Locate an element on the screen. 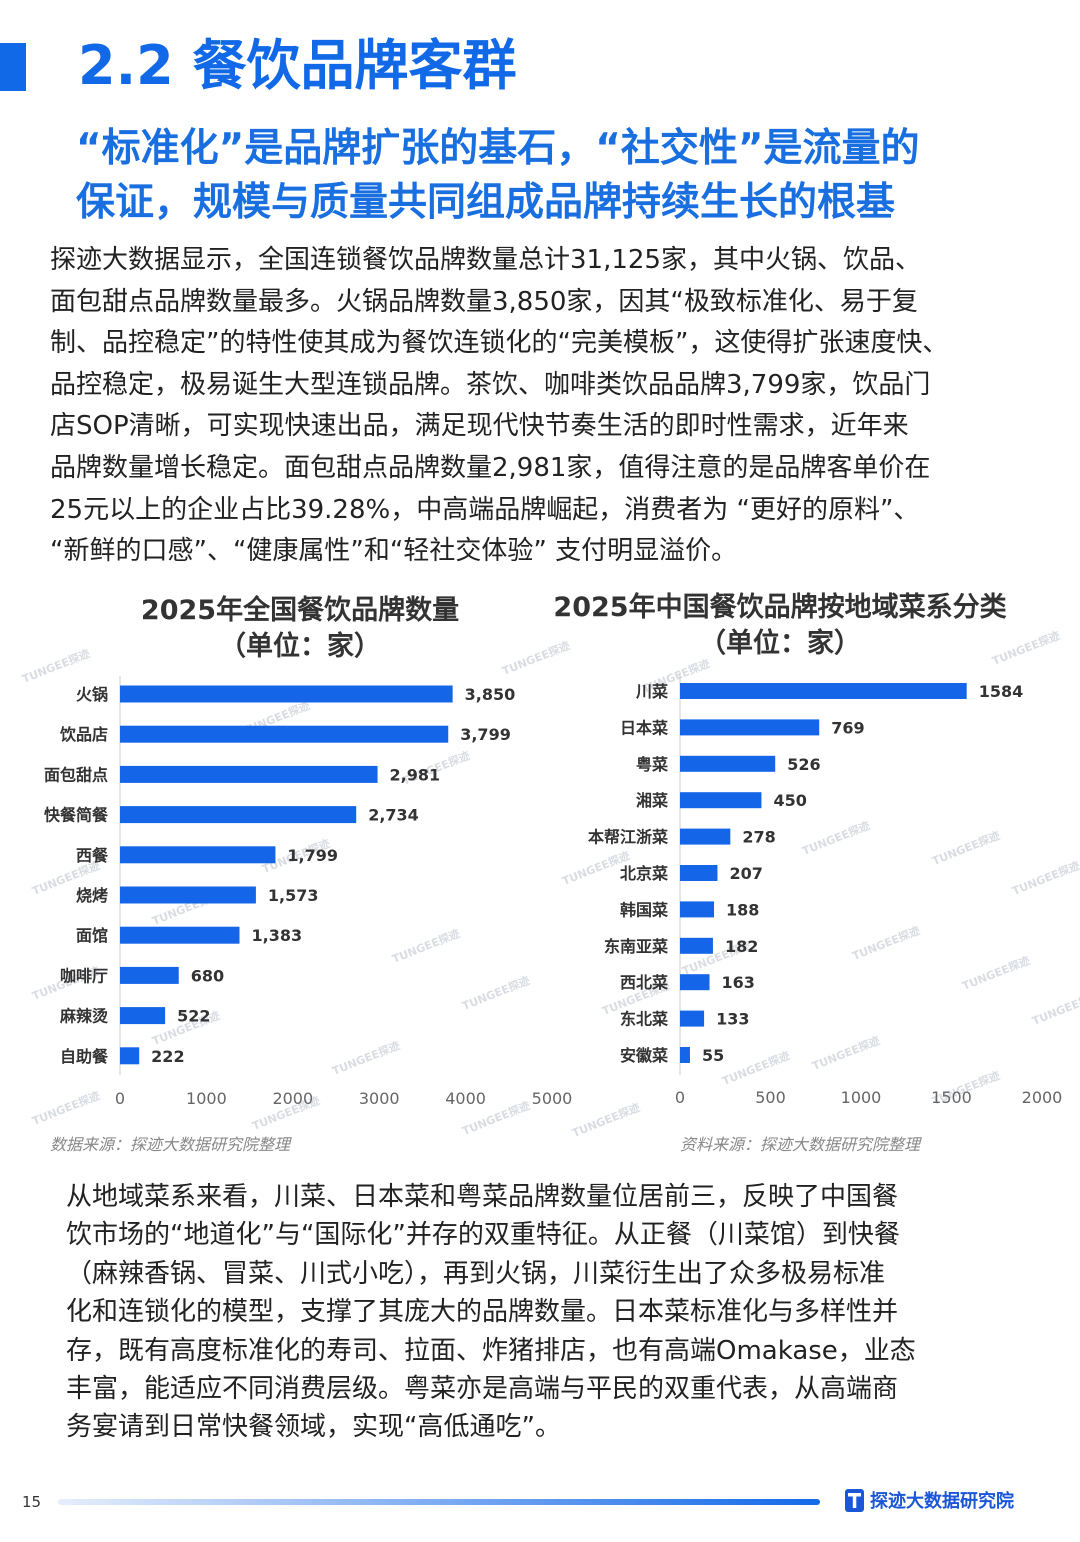  paragraph-line: 制、品控稳定”的特性使其成为餐饮连锁化的“完美模板”，这使得扩张速度快、 is located at coordinates (499, 343).